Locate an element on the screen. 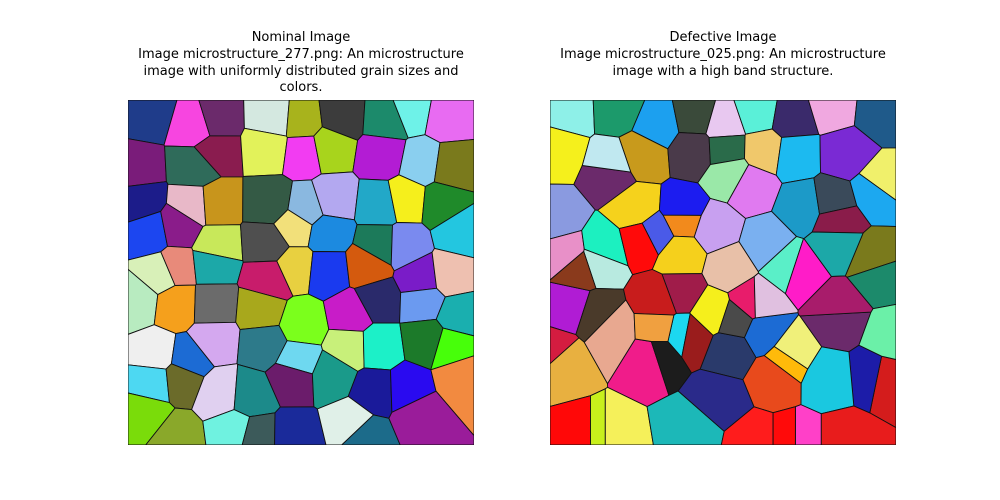 Image resolution: width=1000 pixels, height=500 pixels. caption-line: colors. is located at coordinates (301, 88).